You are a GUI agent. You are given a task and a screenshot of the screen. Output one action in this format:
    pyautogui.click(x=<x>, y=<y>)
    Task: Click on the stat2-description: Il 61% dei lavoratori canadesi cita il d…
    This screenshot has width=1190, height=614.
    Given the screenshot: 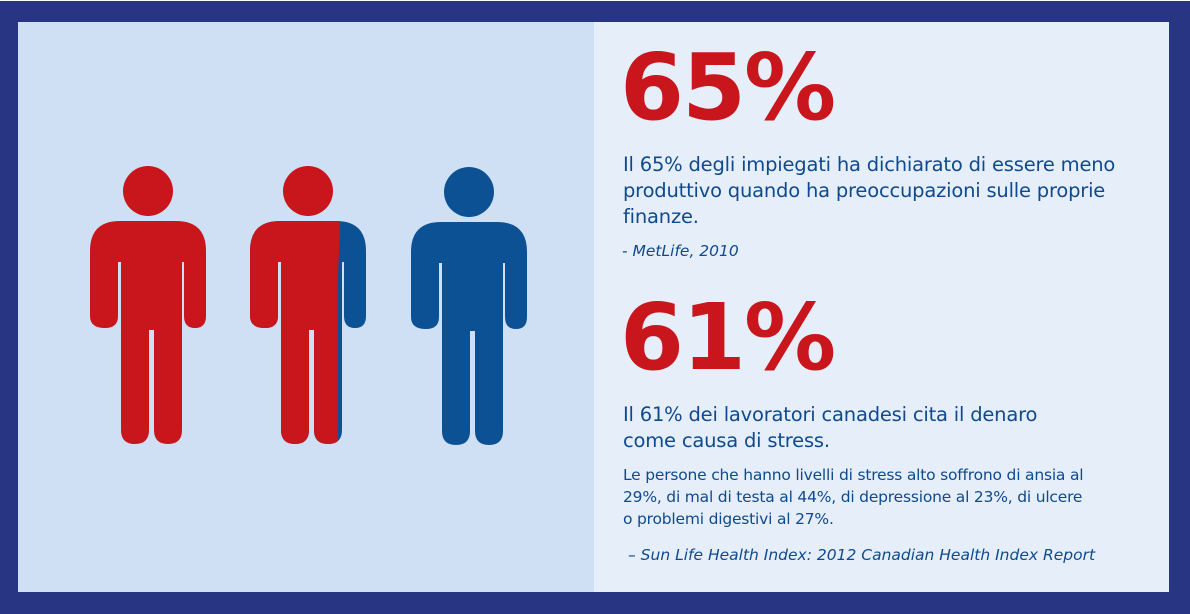 What is the action you would take?
    pyautogui.click(x=830, y=428)
    